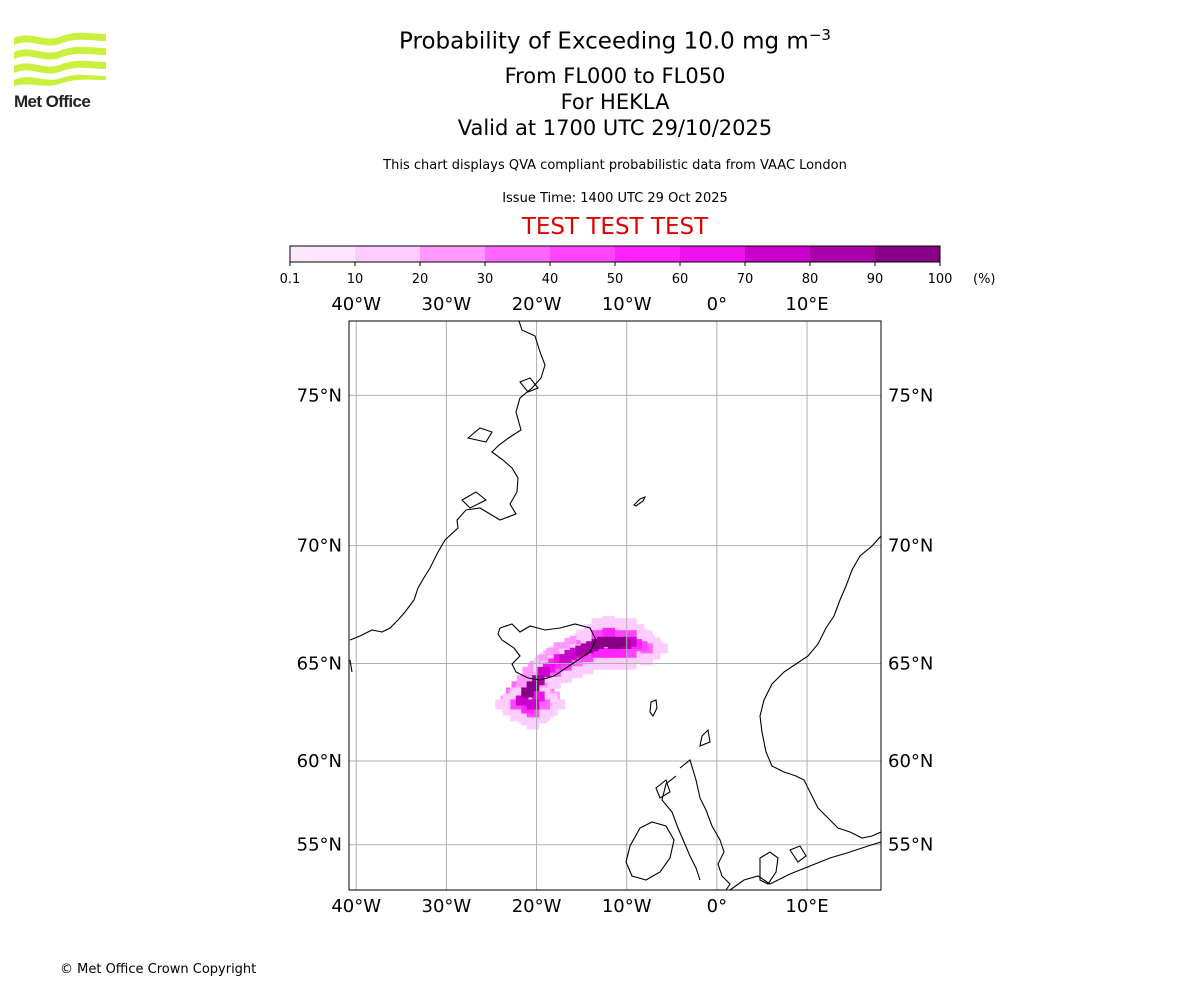 This screenshot has width=1200, height=1000. What do you see at coordinates (910, 620) in the screenshot?
I see `latitude-labels-right: 75°N 70°N 65°N 60°N 55°N` at bounding box center [910, 620].